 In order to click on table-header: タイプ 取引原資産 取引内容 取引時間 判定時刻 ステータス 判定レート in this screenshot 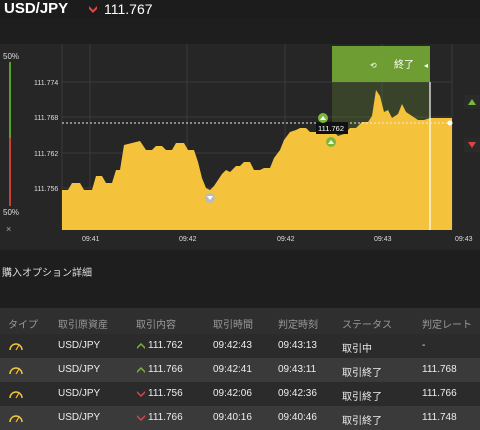, I will do `click(240, 321)`.